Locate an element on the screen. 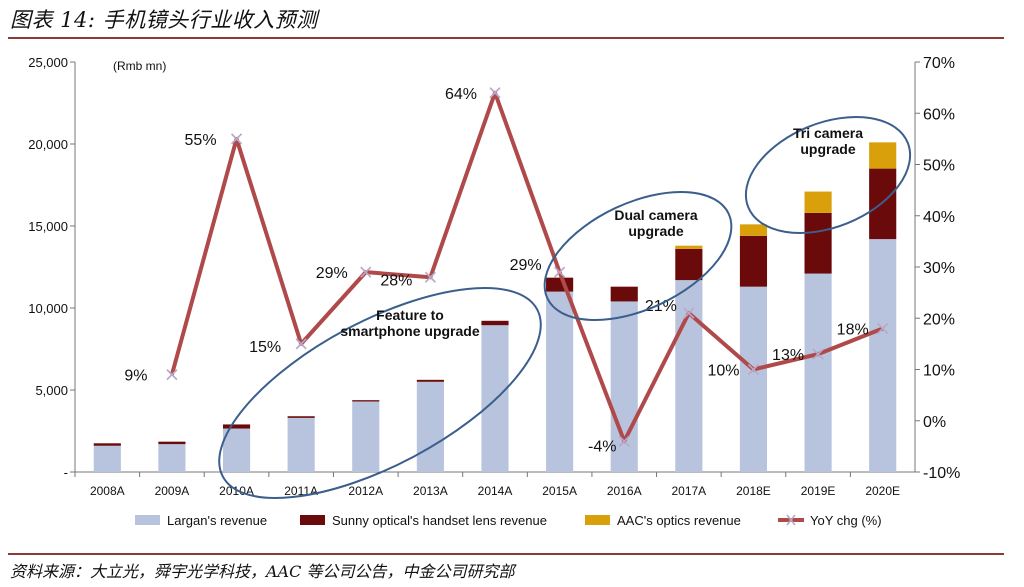 This screenshot has height=587, width=1024. x-tick-label: 2020E is located at coordinates (882, 491).